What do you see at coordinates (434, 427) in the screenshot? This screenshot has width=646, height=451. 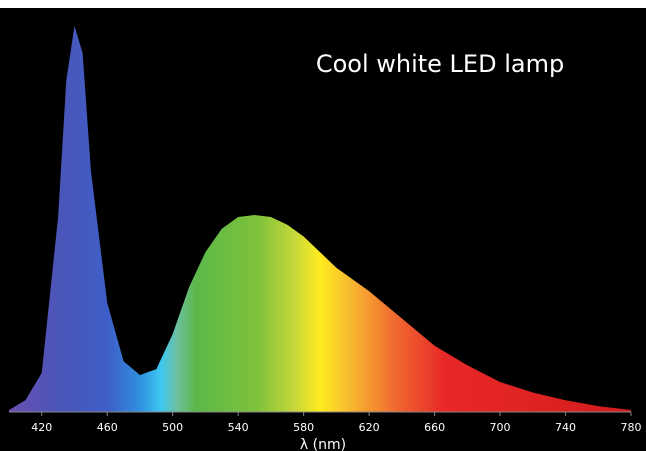 I see `x-tick-label: 660` at bounding box center [434, 427].